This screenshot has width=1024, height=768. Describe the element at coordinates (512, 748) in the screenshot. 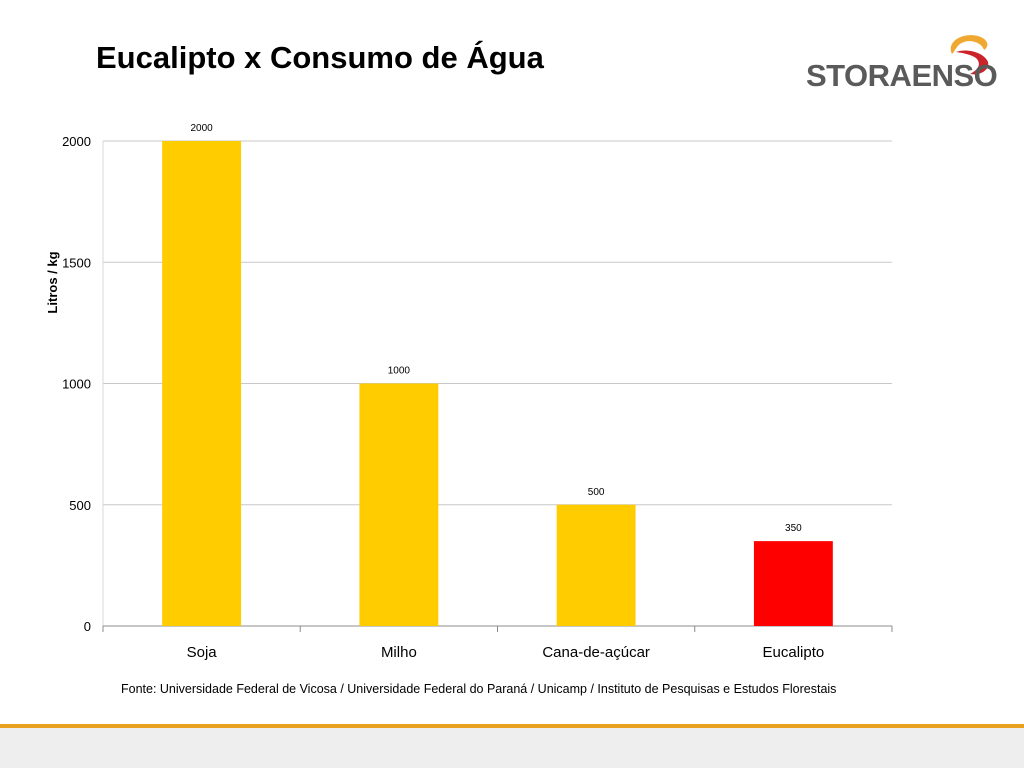

I see `footer-band` at that location.